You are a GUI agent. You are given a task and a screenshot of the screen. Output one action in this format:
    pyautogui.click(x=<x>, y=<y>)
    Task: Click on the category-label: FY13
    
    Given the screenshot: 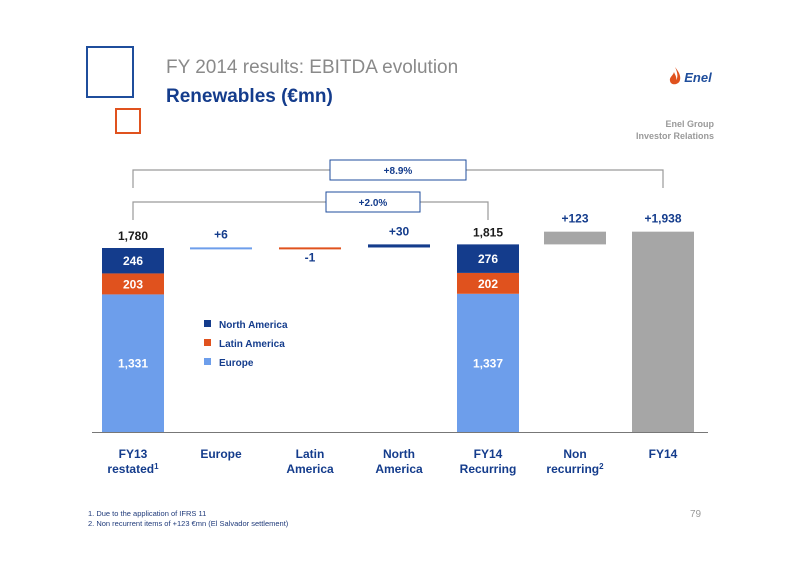 What is the action you would take?
    pyautogui.click(x=133, y=454)
    